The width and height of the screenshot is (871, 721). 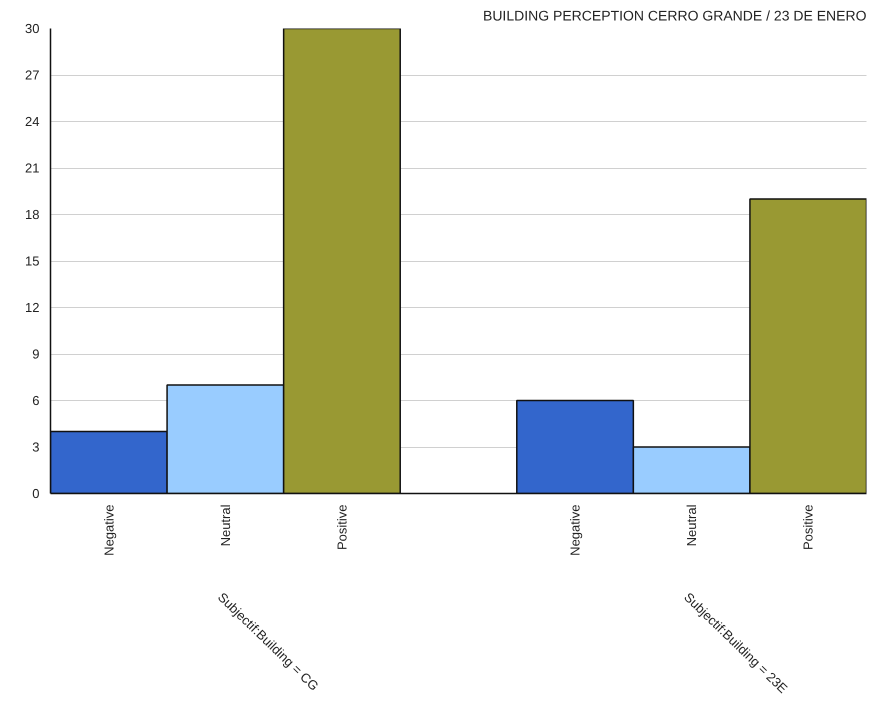 I want to click on y-tick-label: 24, so click(x=32, y=121).